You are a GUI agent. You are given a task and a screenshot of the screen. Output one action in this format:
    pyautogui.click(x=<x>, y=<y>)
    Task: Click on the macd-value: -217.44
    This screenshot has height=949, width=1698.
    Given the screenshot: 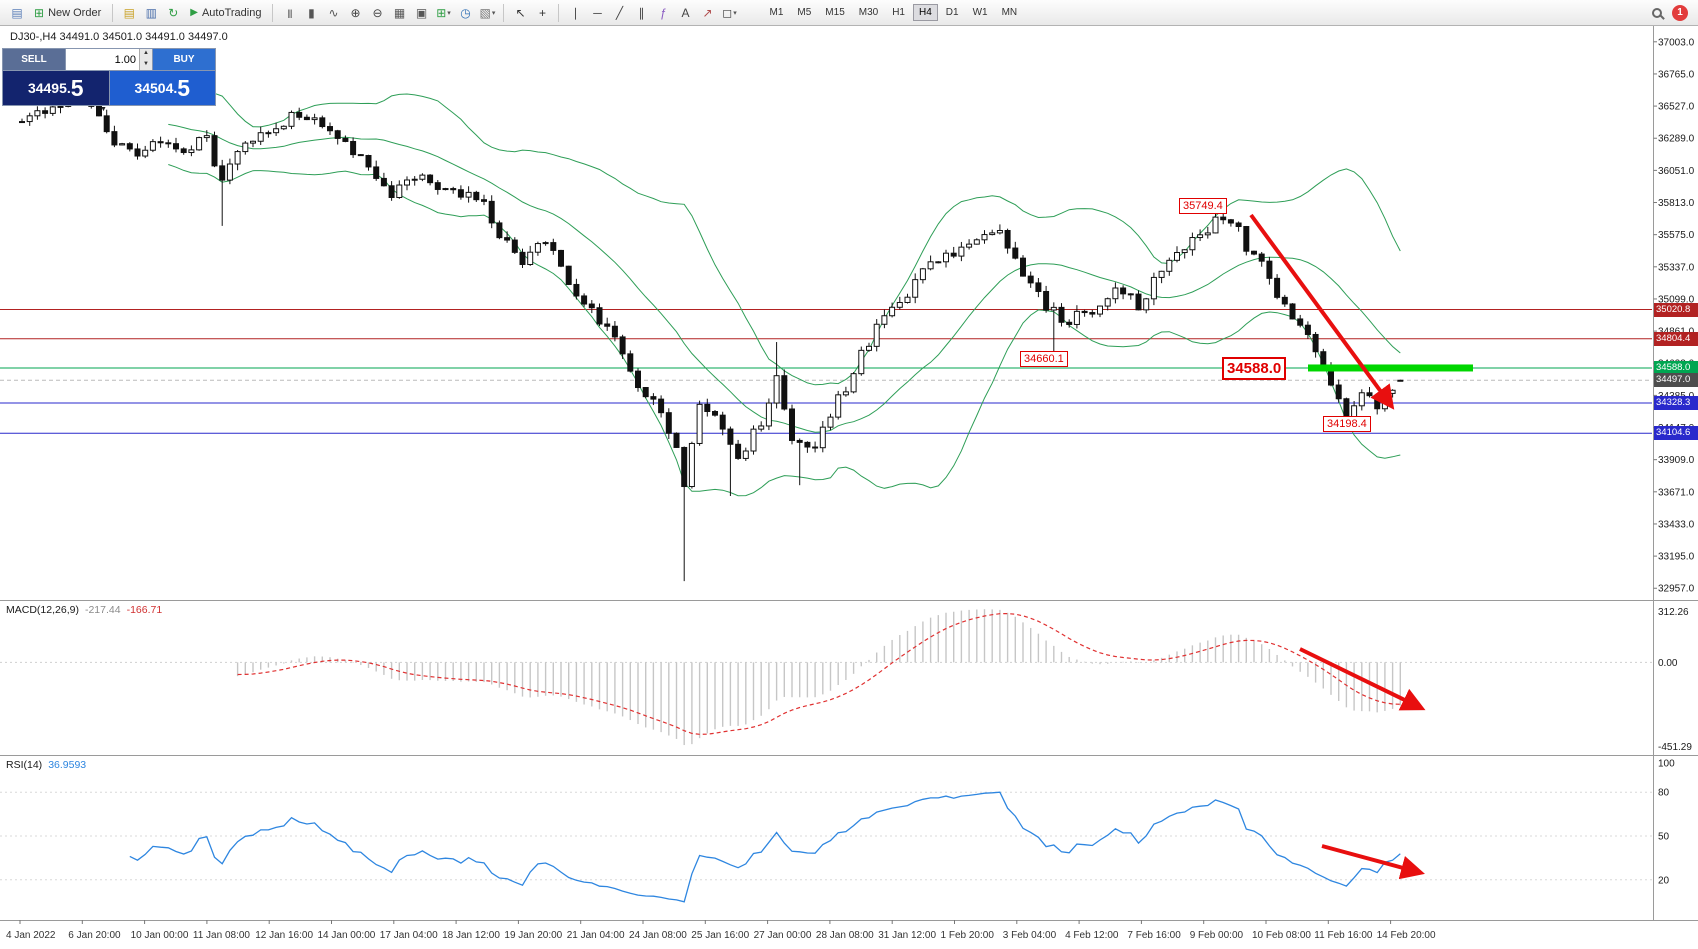 What is the action you would take?
    pyautogui.click(x=102, y=610)
    